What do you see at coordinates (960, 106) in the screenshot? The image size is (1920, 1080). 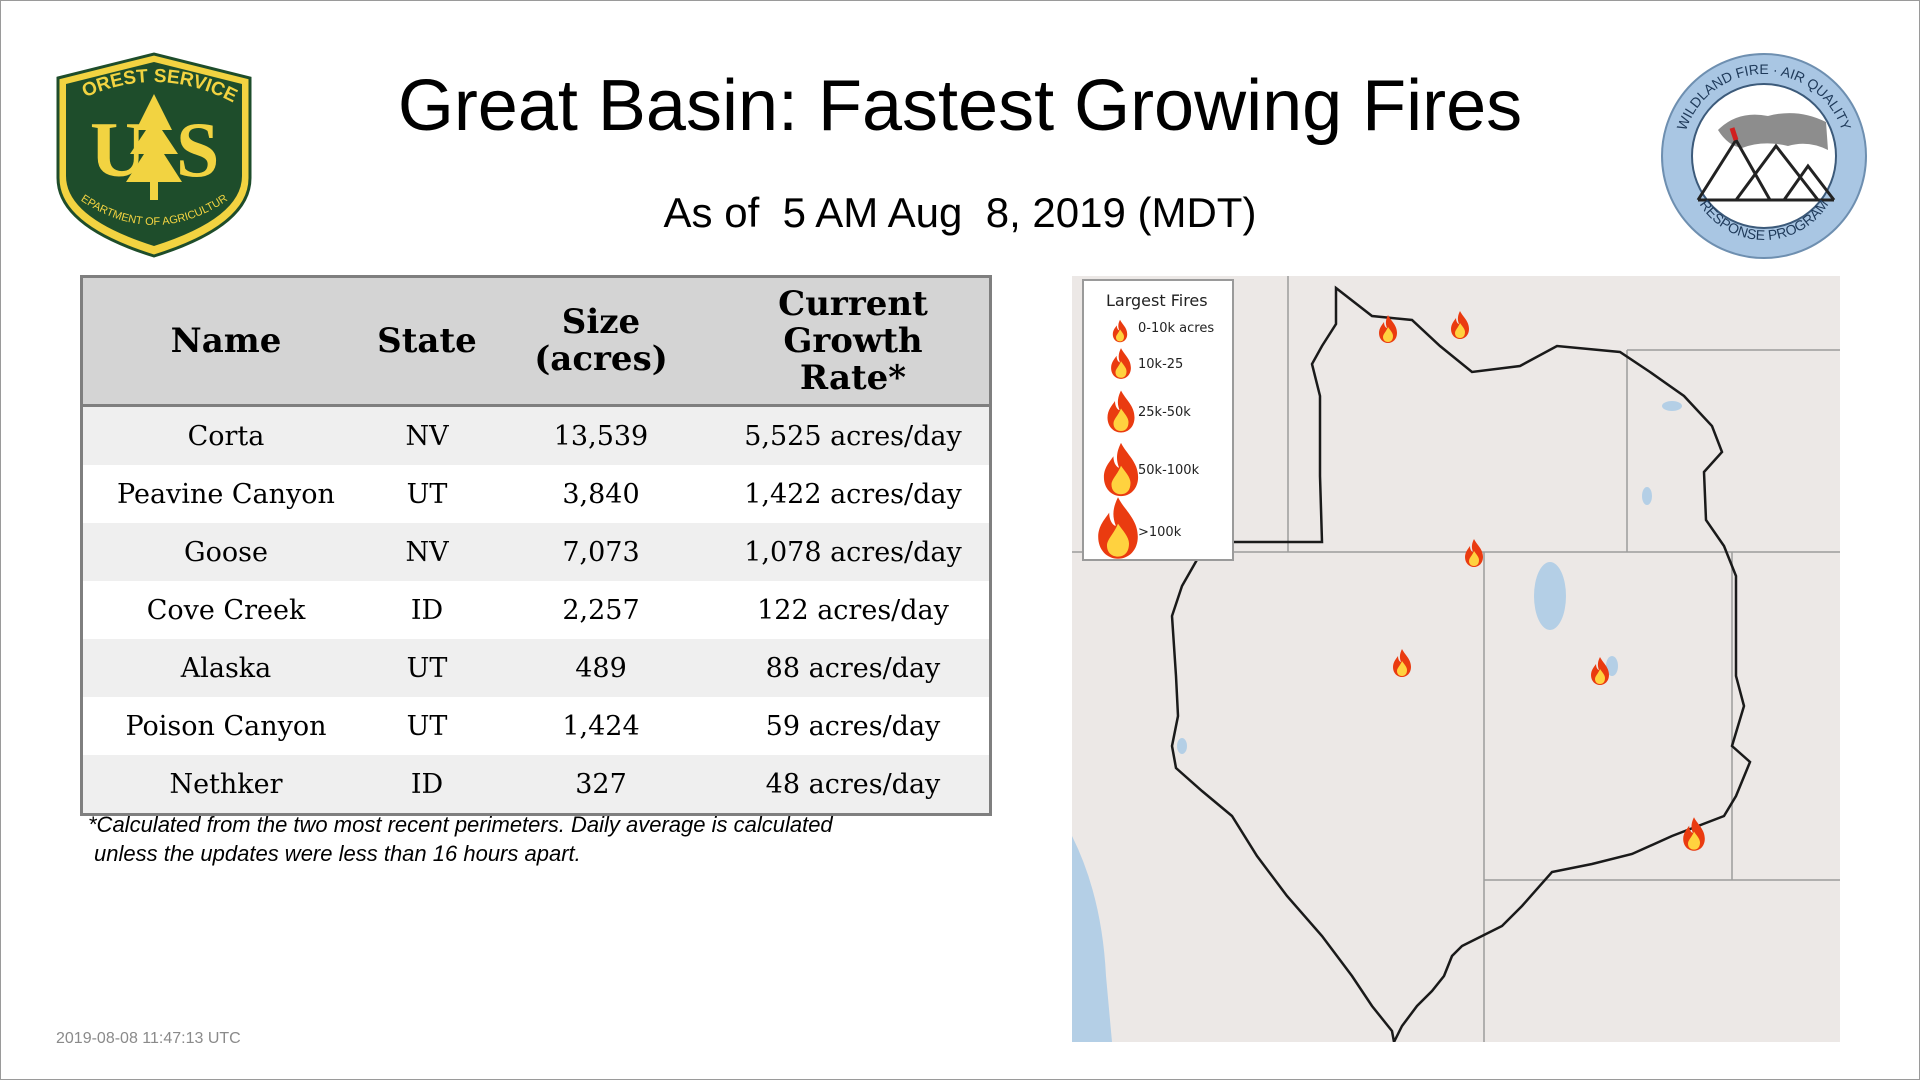 I see `page-title: Great Basin: Fastest Growing Fires` at bounding box center [960, 106].